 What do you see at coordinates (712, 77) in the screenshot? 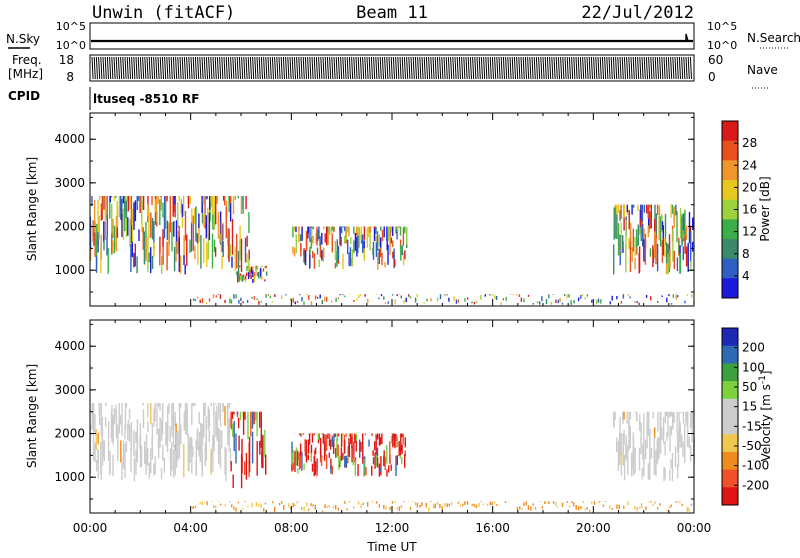
I see `nave-tick-bottom: 0` at bounding box center [712, 77].